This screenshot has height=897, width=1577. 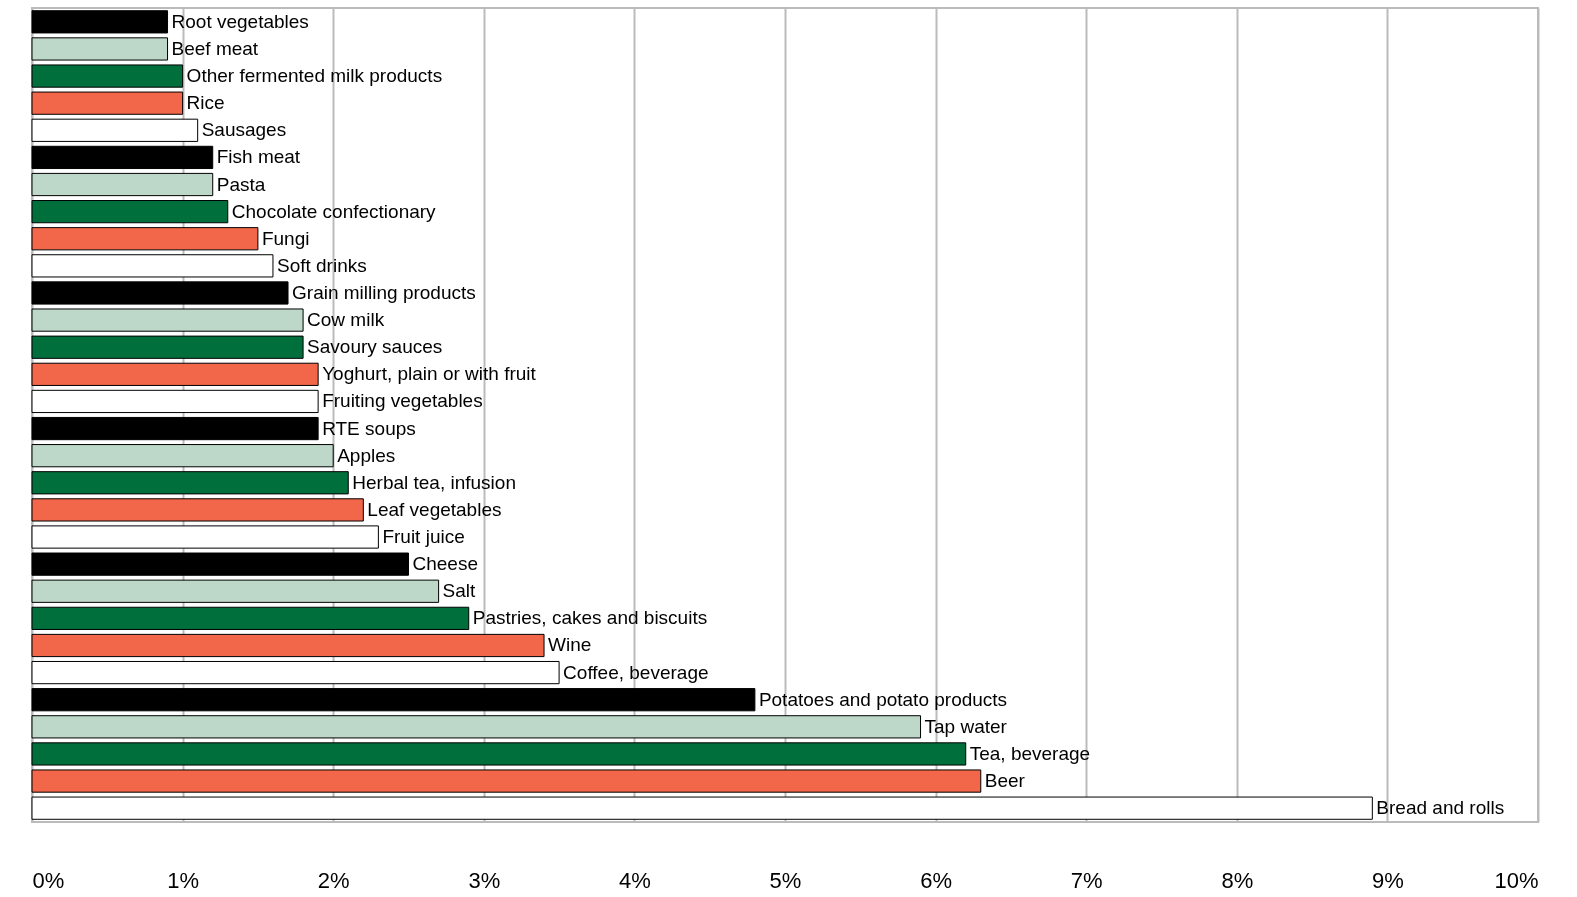 What do you see at coordinates (334, 211) in the screenshot?
I see `y-tick-label: Chocolate confectionary` at bounding box center [334, 211].